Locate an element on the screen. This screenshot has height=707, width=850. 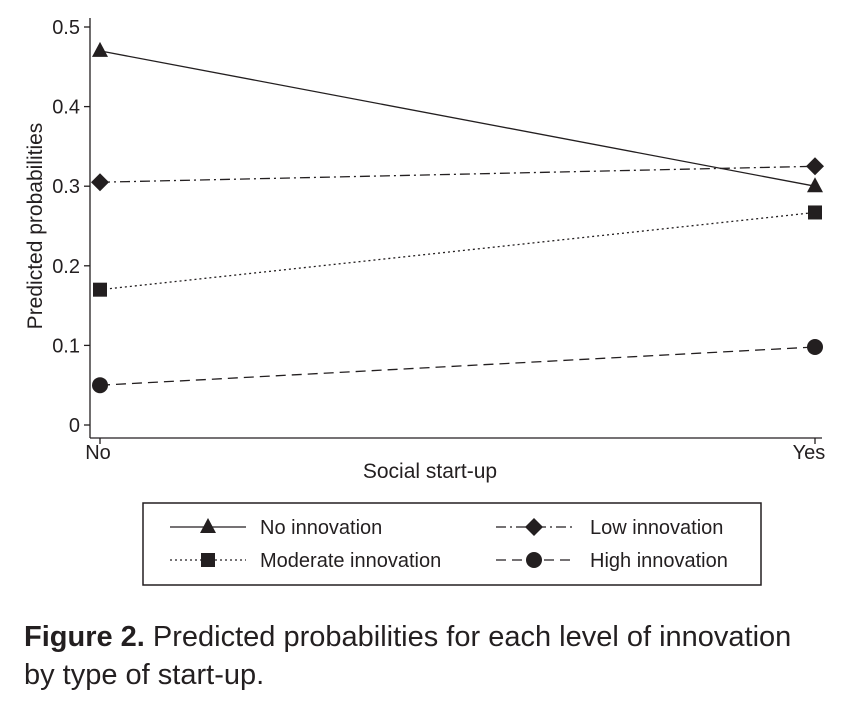
y-tick-label: 0.1 is located at coordinates (66, 346).